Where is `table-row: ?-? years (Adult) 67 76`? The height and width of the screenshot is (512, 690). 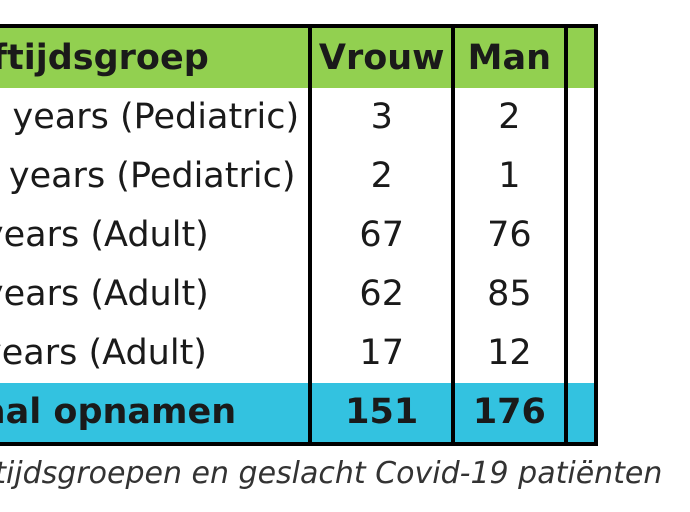
table-row: ?-? years (Adult) 67 76 is located at coordinates (299, 235).